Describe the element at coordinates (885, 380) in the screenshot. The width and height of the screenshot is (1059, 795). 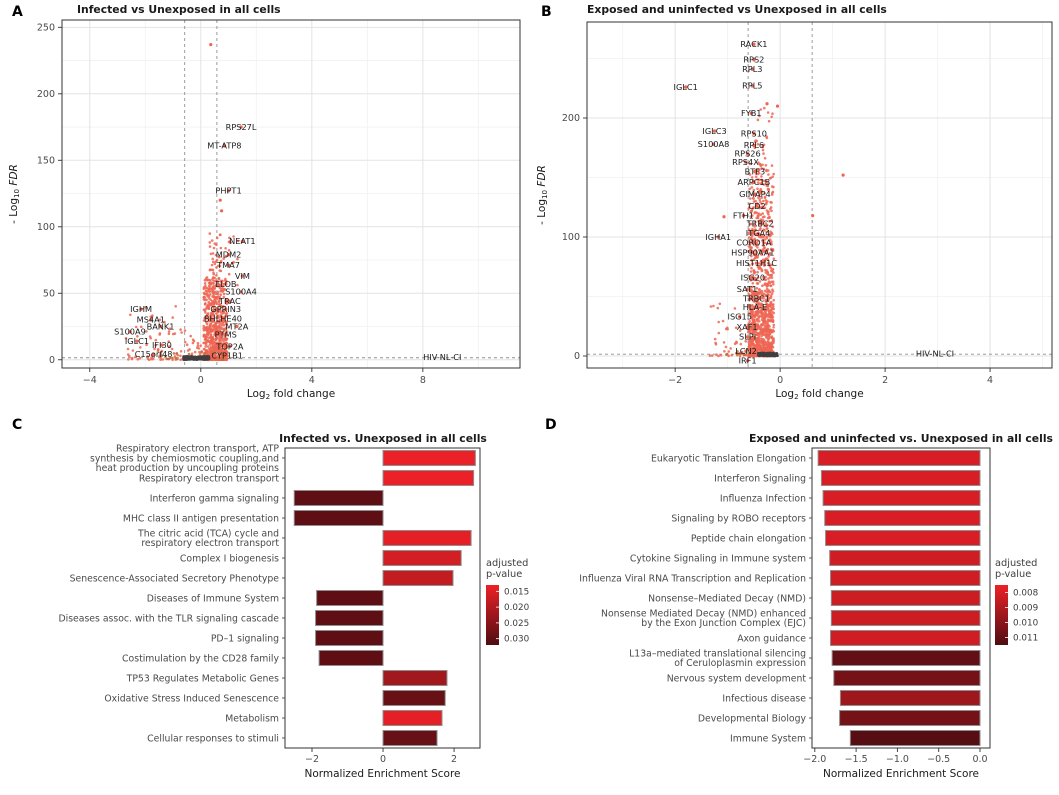
I see `x-tick-label: 2` at that location.